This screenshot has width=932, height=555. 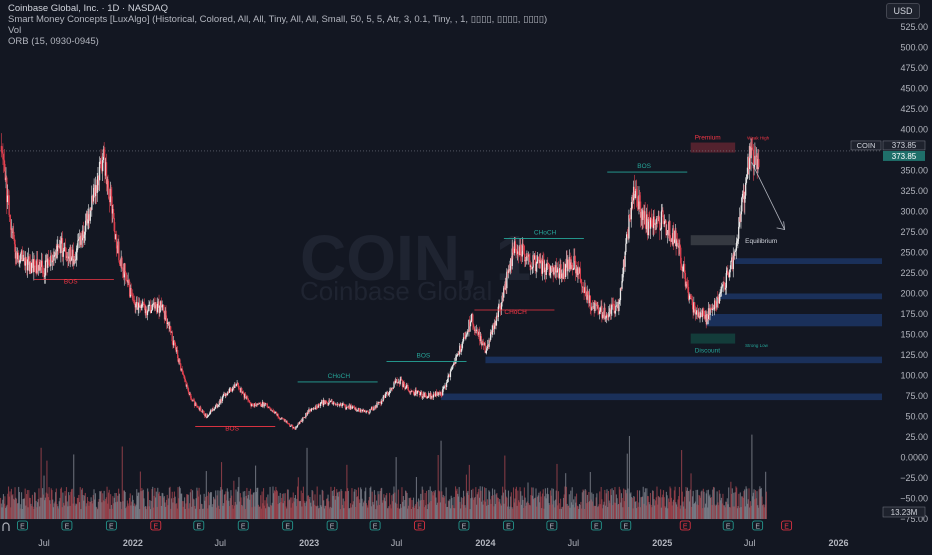 I want to click on currency-button: USD, so click(x=903, y=11).